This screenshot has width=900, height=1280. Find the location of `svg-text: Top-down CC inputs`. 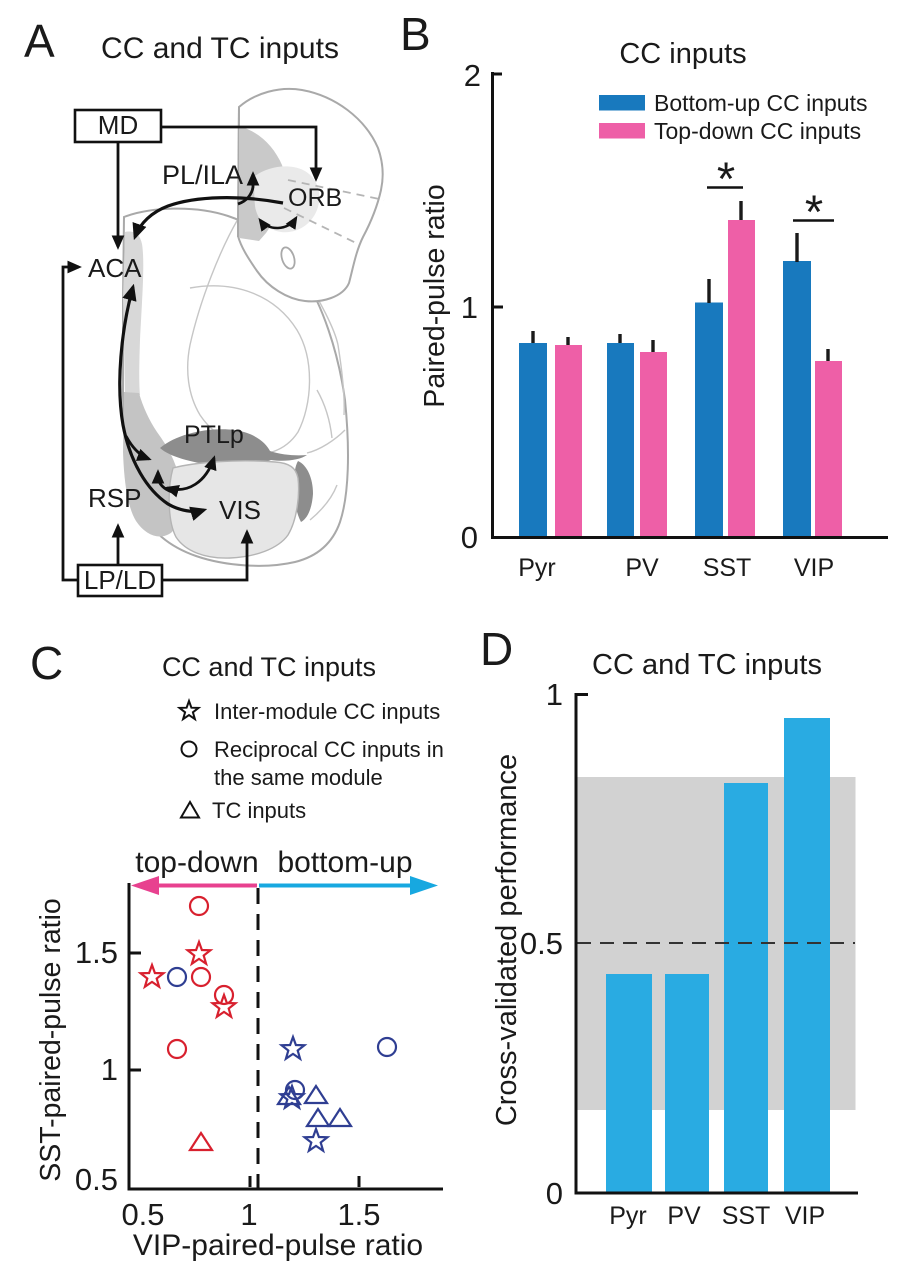

svg-text: Top-down CC inputs is located at coordinates (757, 131).